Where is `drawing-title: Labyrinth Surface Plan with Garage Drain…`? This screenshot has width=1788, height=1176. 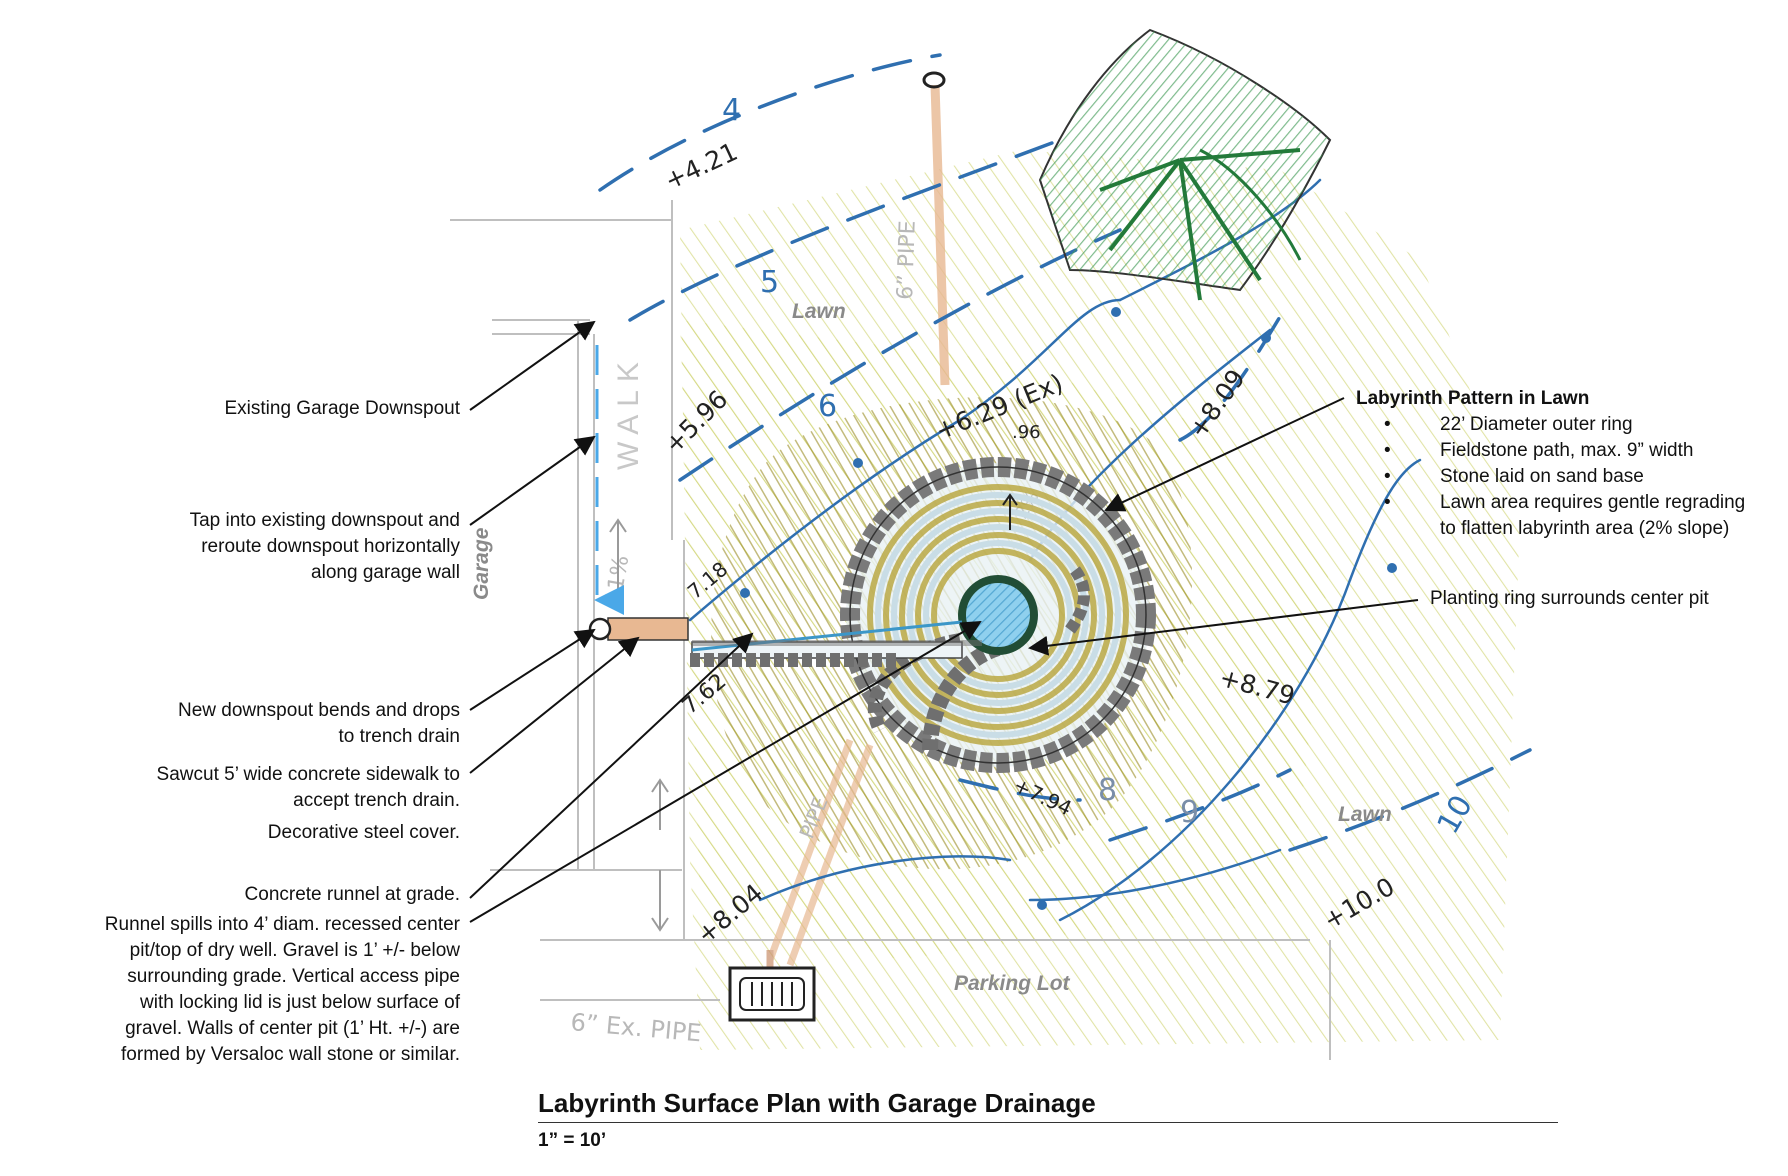
drawing-title: Labyrinth Surface Plan with Garage Drain… is located at coordinates (817, 1103).